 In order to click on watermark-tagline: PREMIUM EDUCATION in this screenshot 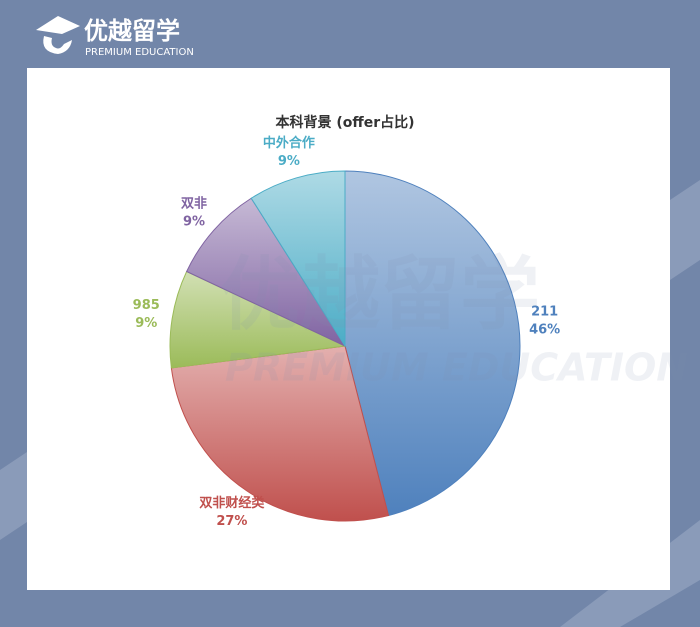, I will do `click(456, 368)`.